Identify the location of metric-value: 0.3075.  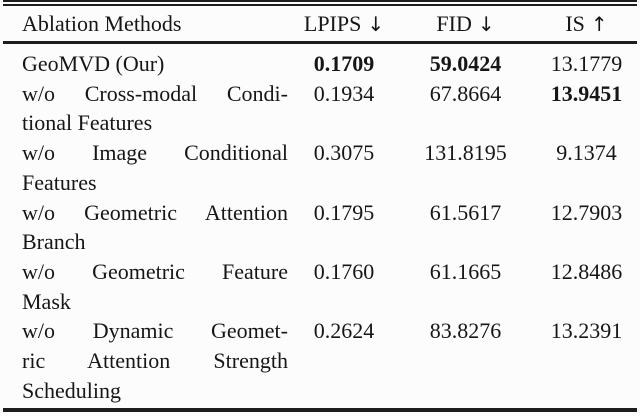
(344, 153).